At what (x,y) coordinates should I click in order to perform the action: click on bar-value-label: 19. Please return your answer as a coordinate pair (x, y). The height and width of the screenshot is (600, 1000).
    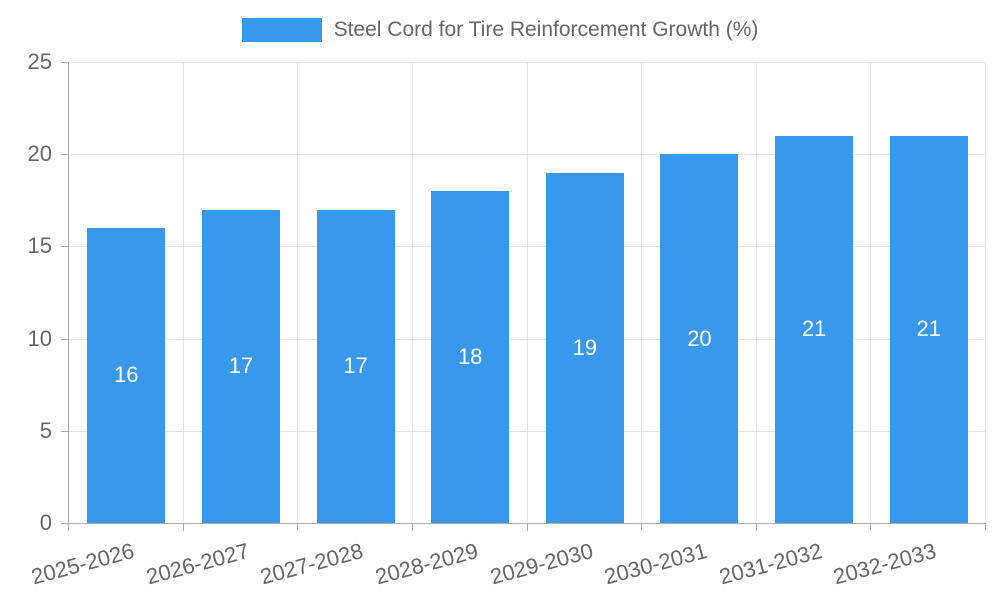
    Looking at the image, I should click on (585, 347).